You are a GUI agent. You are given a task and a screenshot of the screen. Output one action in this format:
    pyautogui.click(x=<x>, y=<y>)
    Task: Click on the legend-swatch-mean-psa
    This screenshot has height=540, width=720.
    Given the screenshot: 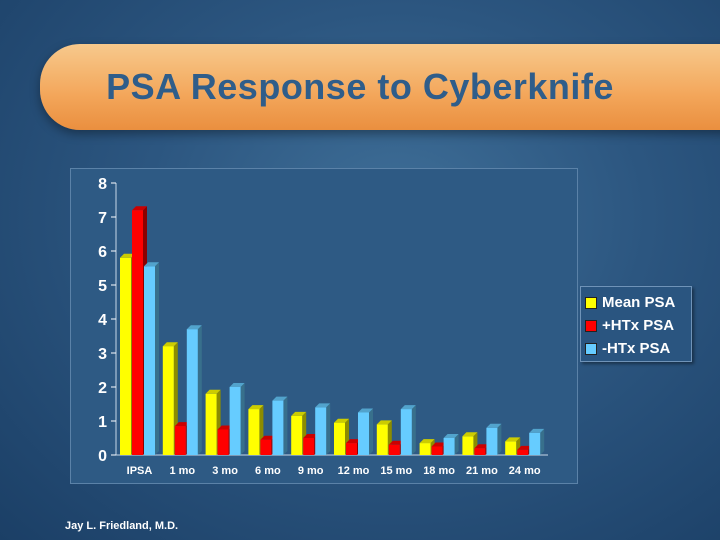 What is the action you would take?
    pyautogui.click(x=591, y=302)
    